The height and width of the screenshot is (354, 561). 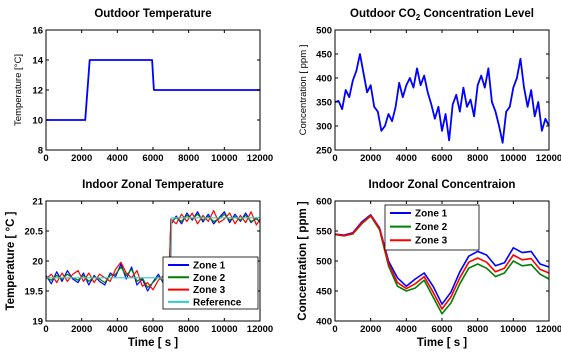 I want to click on series-line-reference, so click(x=153, y=248).